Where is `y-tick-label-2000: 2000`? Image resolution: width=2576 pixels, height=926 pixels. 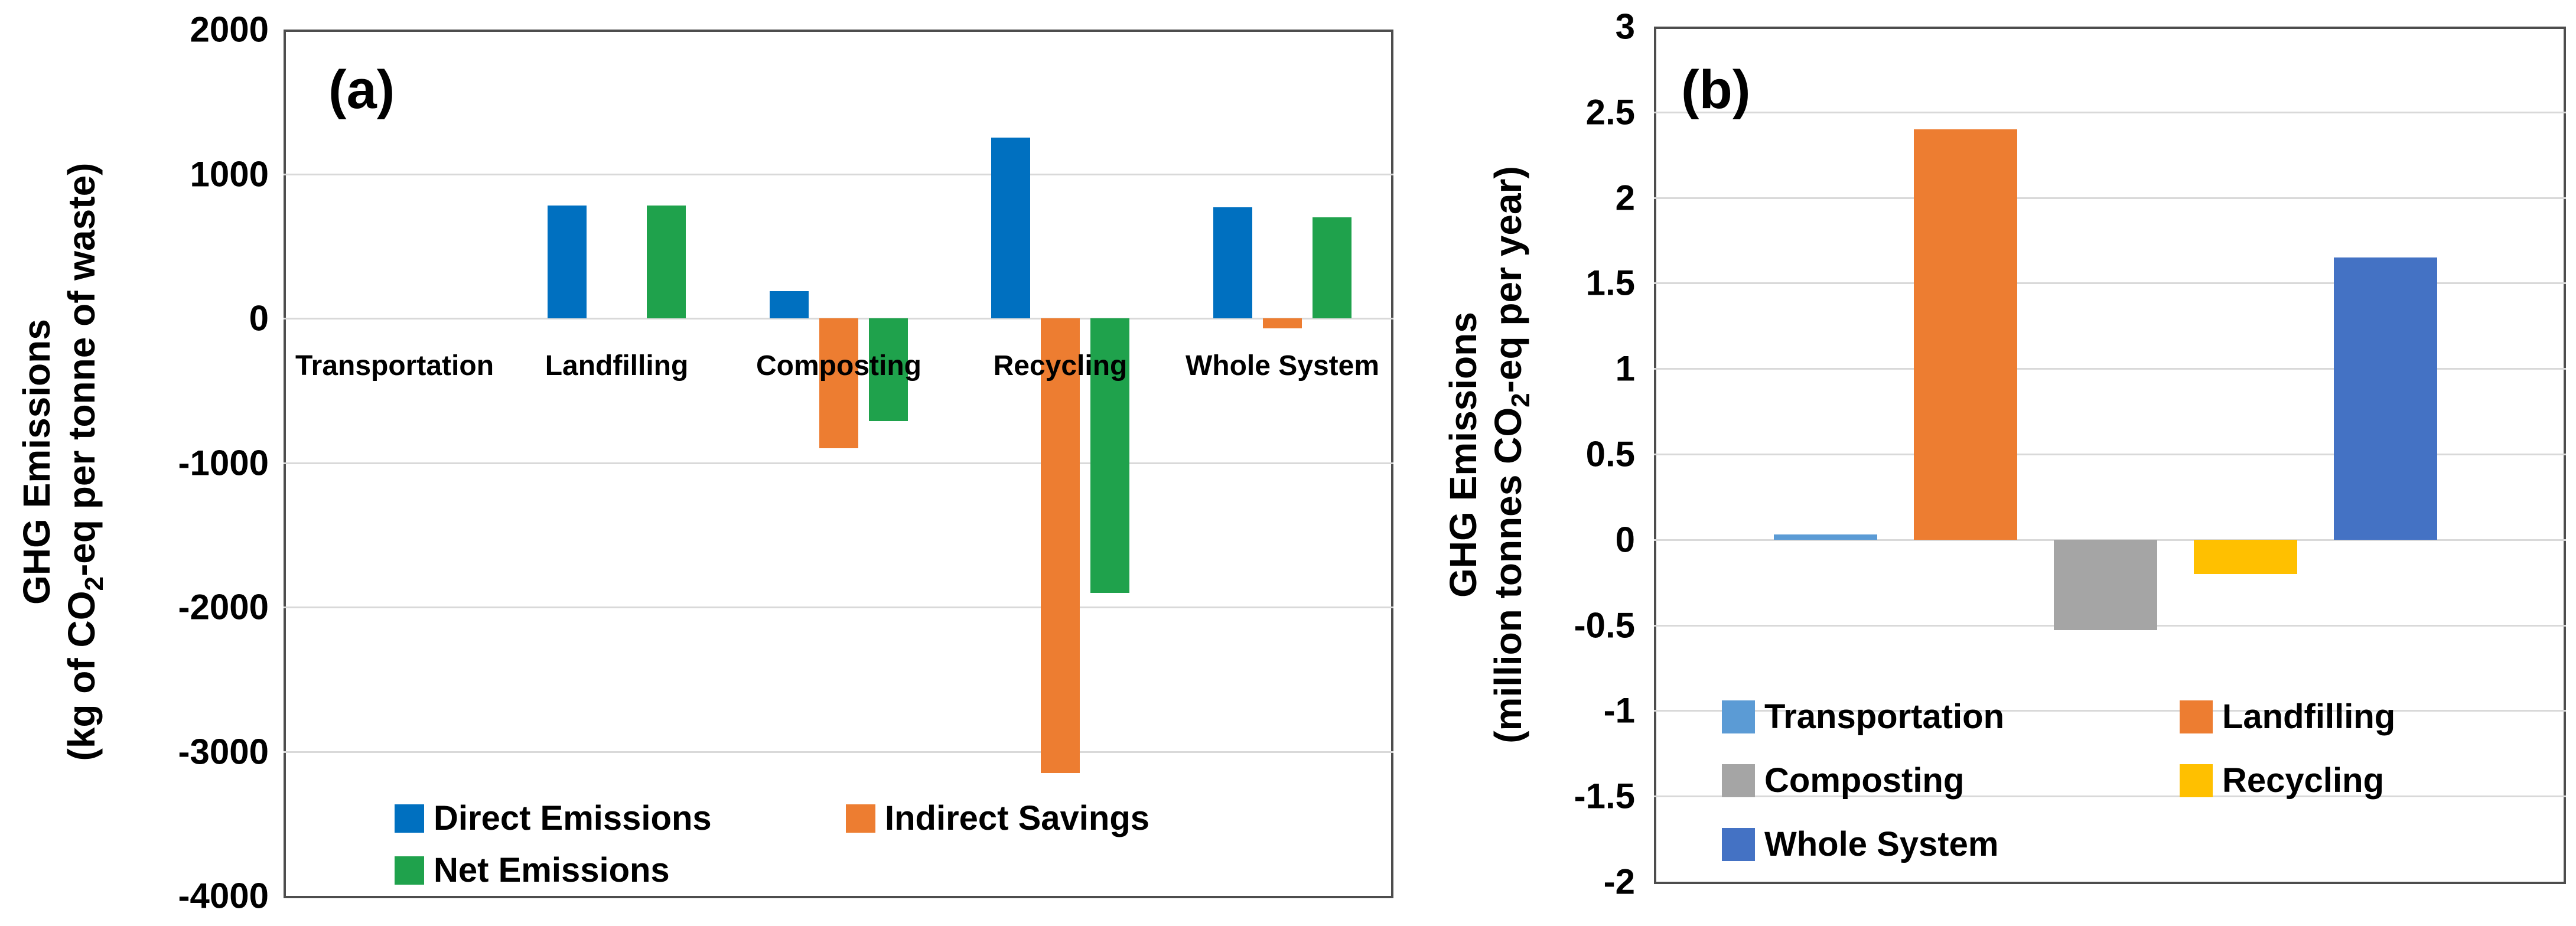 y-tick-label-2000: 2000 is located at coordinates (229, 29).